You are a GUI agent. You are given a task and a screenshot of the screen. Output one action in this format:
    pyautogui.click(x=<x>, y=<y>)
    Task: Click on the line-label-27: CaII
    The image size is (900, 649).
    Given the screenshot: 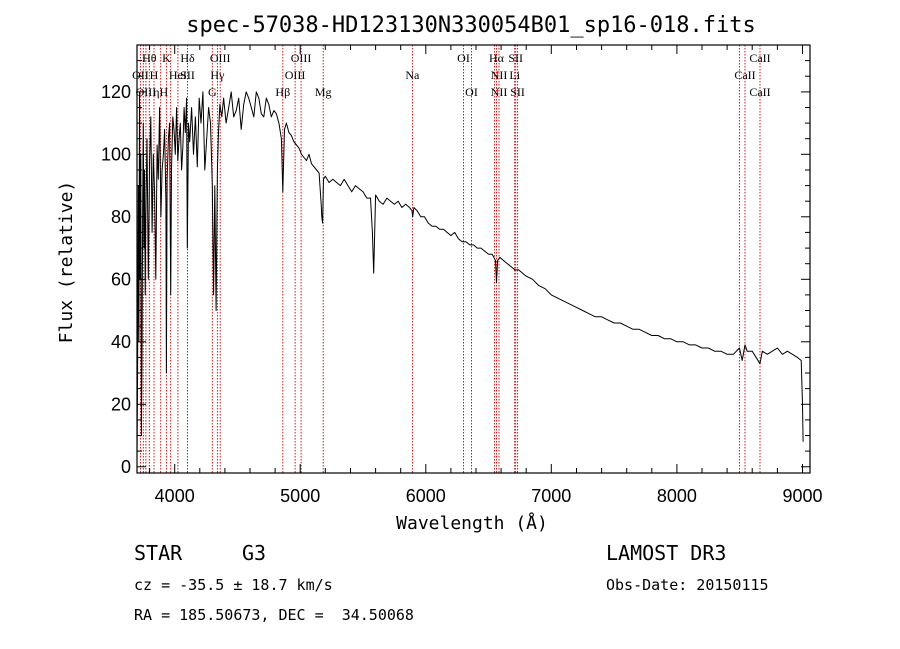 What is the action you would take?
    pyautogui.click(x=759, y=92)
    